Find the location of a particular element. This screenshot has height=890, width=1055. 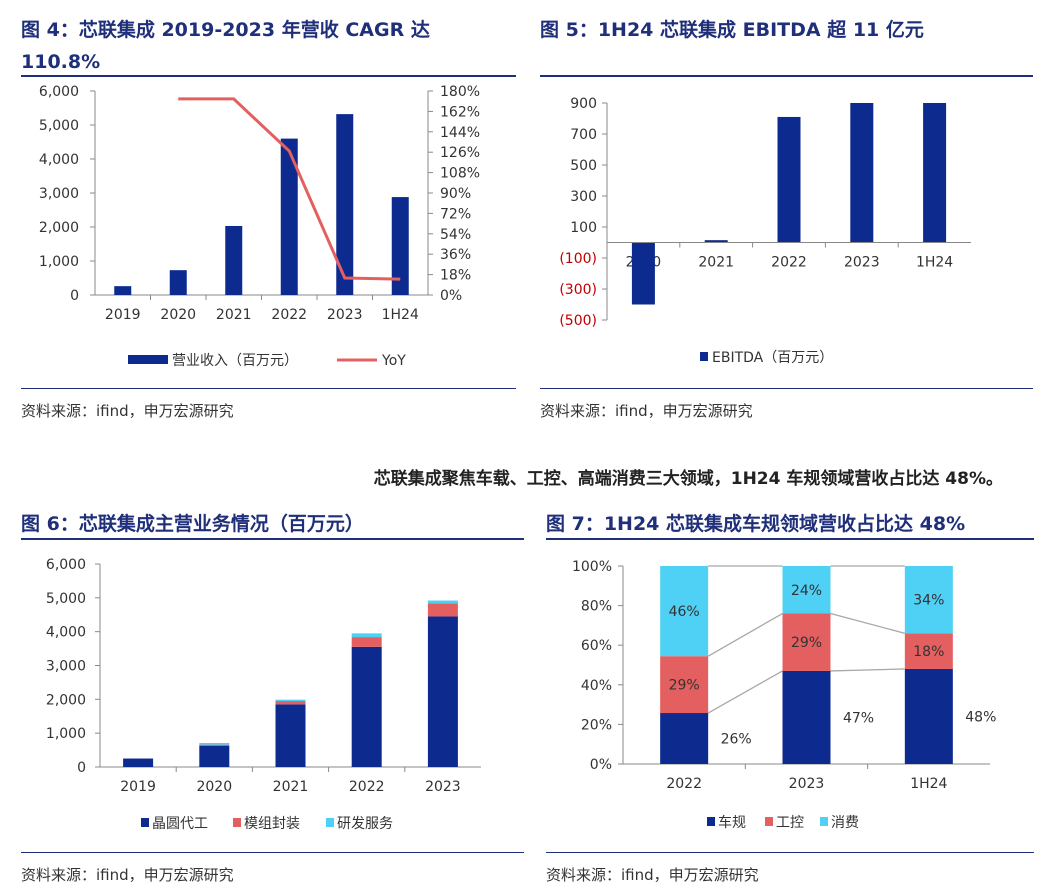

fig4-ytick-label: 4,000 is located at coordinates (59, 160).